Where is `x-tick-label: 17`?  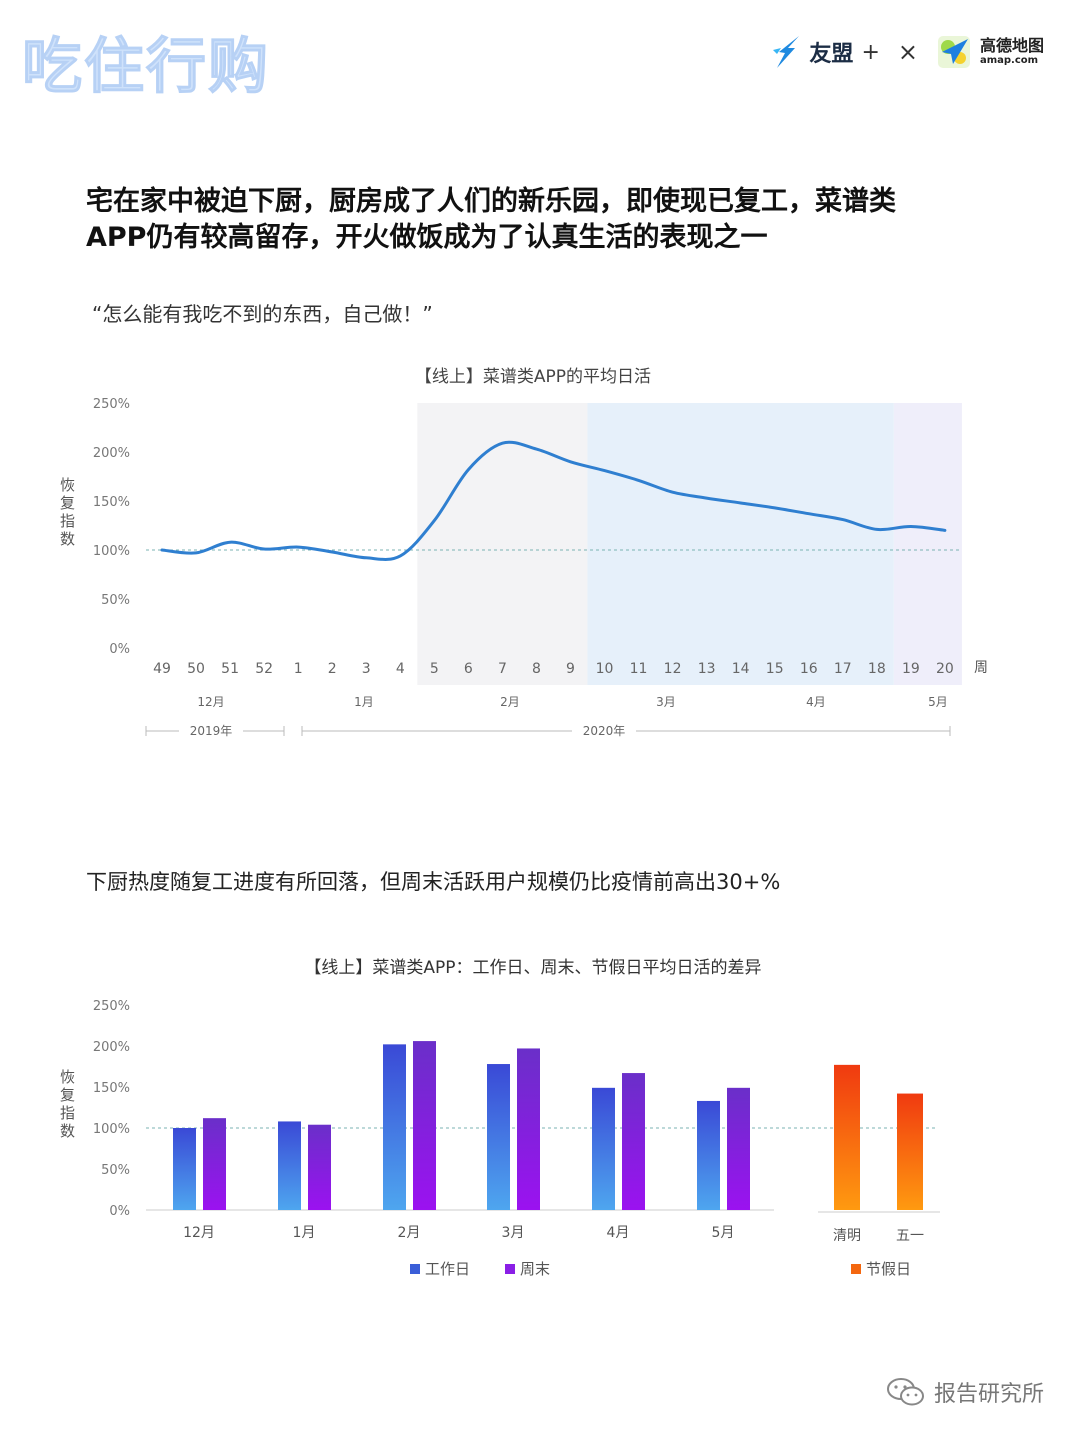
x-tick-label: 17 is located at coordinates (843, 669).